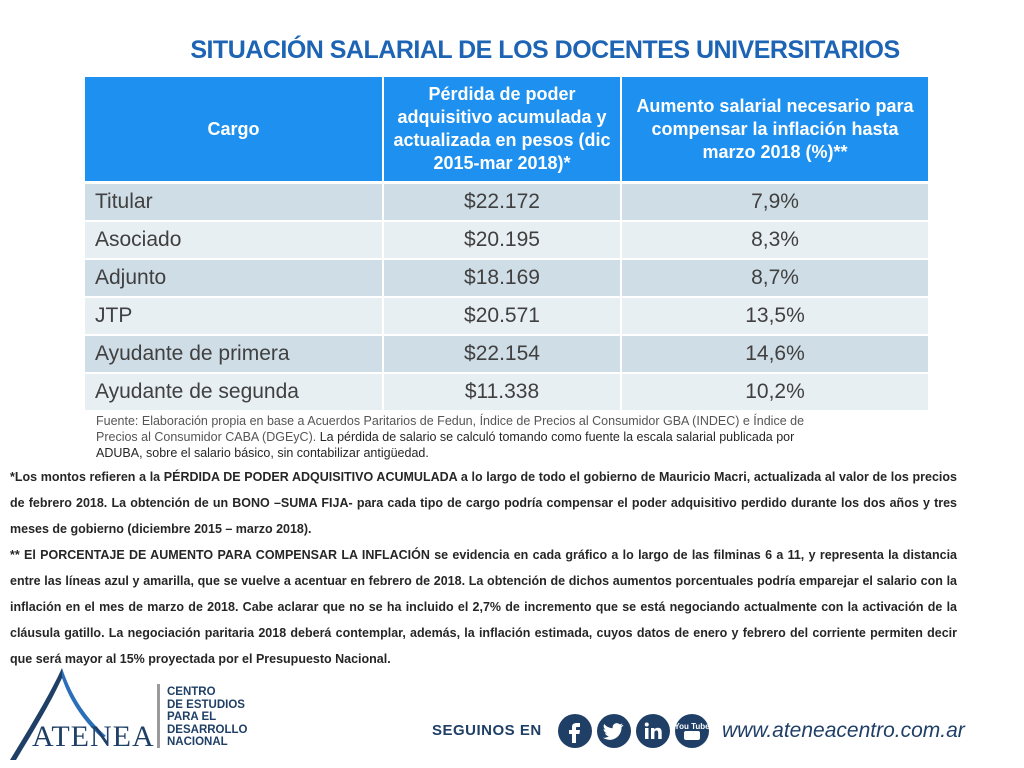 The width and height of the screenshot is (1024, 768). What do you see at coordinates (502, 278) in the screenshot?
I see `cell-perdida: $18.169` at bounding box center [502, 278].